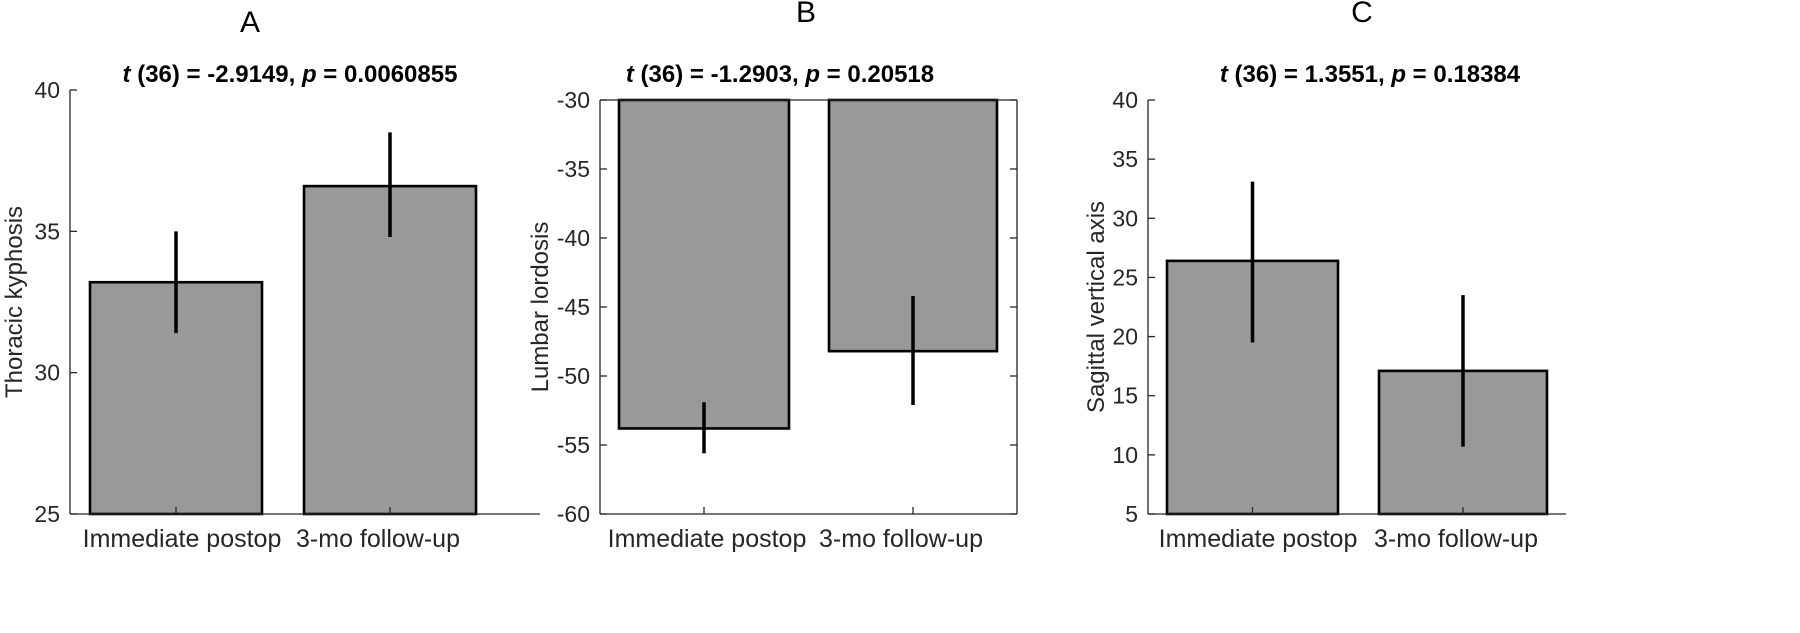 This screenshot has height=633, width=1800. Describe the element at coordinates (540, 307) in the screenshot. I see `y-axis-label: Lumbar lordosis` at that location.